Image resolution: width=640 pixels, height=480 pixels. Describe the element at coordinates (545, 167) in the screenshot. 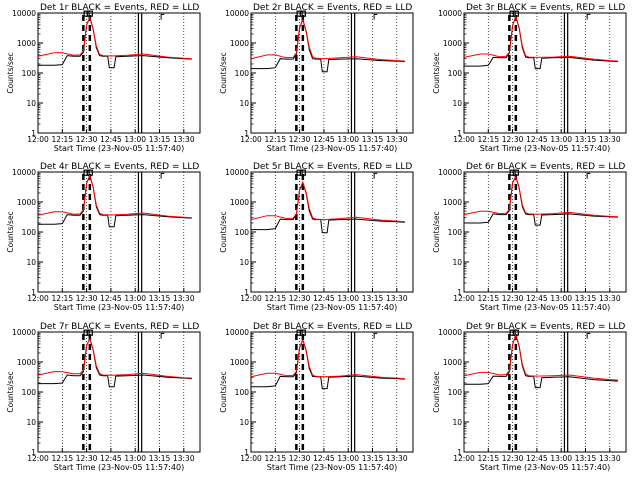

I see `chart-title: Det 6r BLACK = Events, RED = LLD` at that location.